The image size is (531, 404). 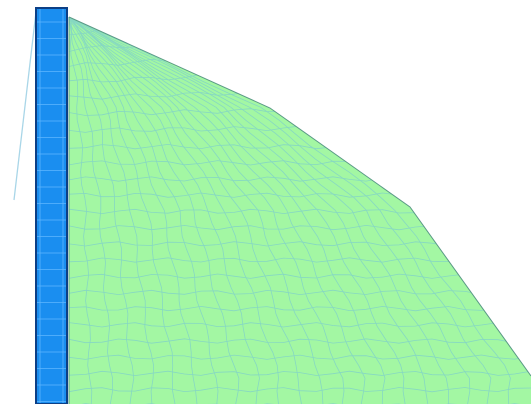 I want to click on guide-line-group, so click(x=25, y=106).